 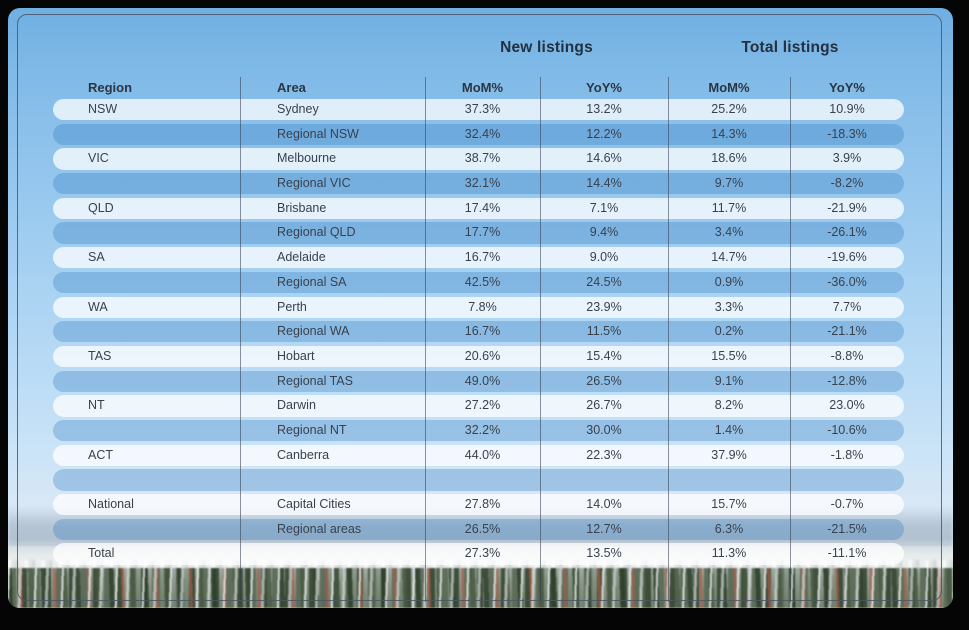 What do you see at coordinates (847, 281) in the screenshot?
I see `total-listings-yoy-cell: -36.0%` at bounding box center [847, 281].